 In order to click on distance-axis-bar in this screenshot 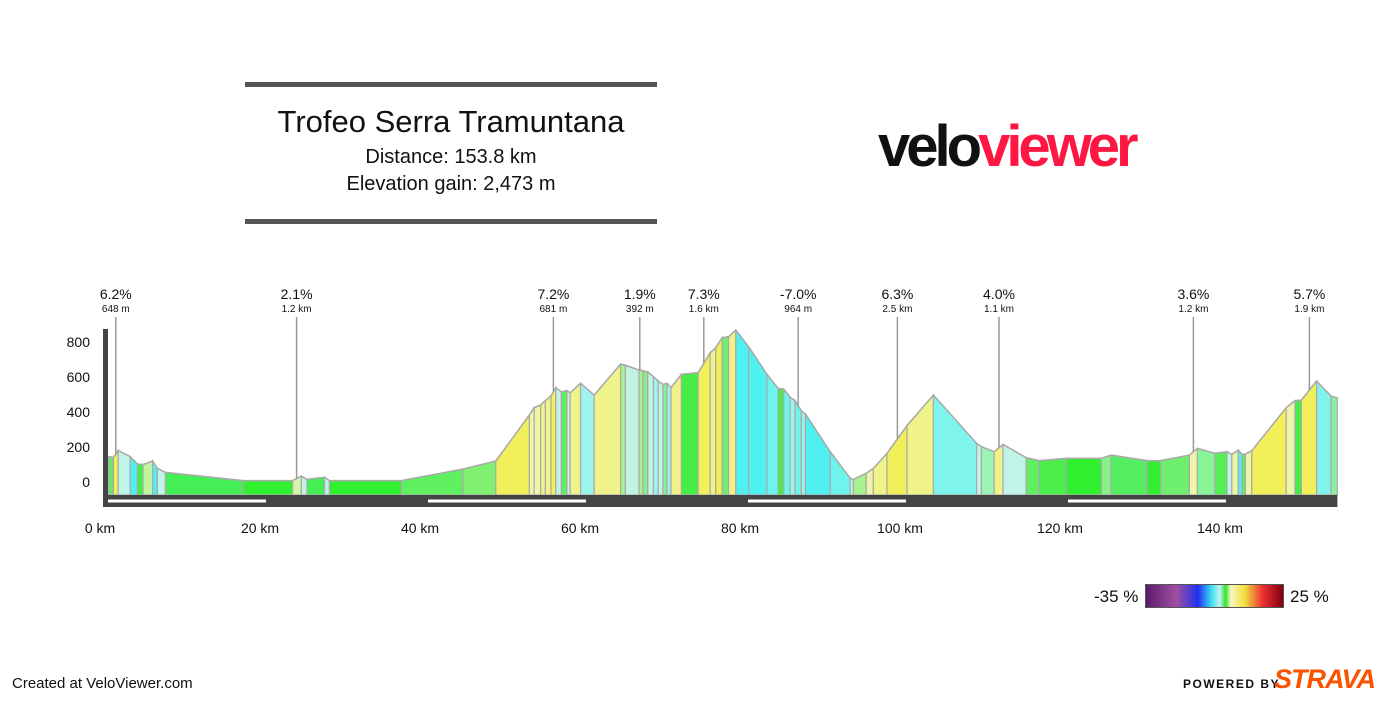, I will do `click(720, 501)`.